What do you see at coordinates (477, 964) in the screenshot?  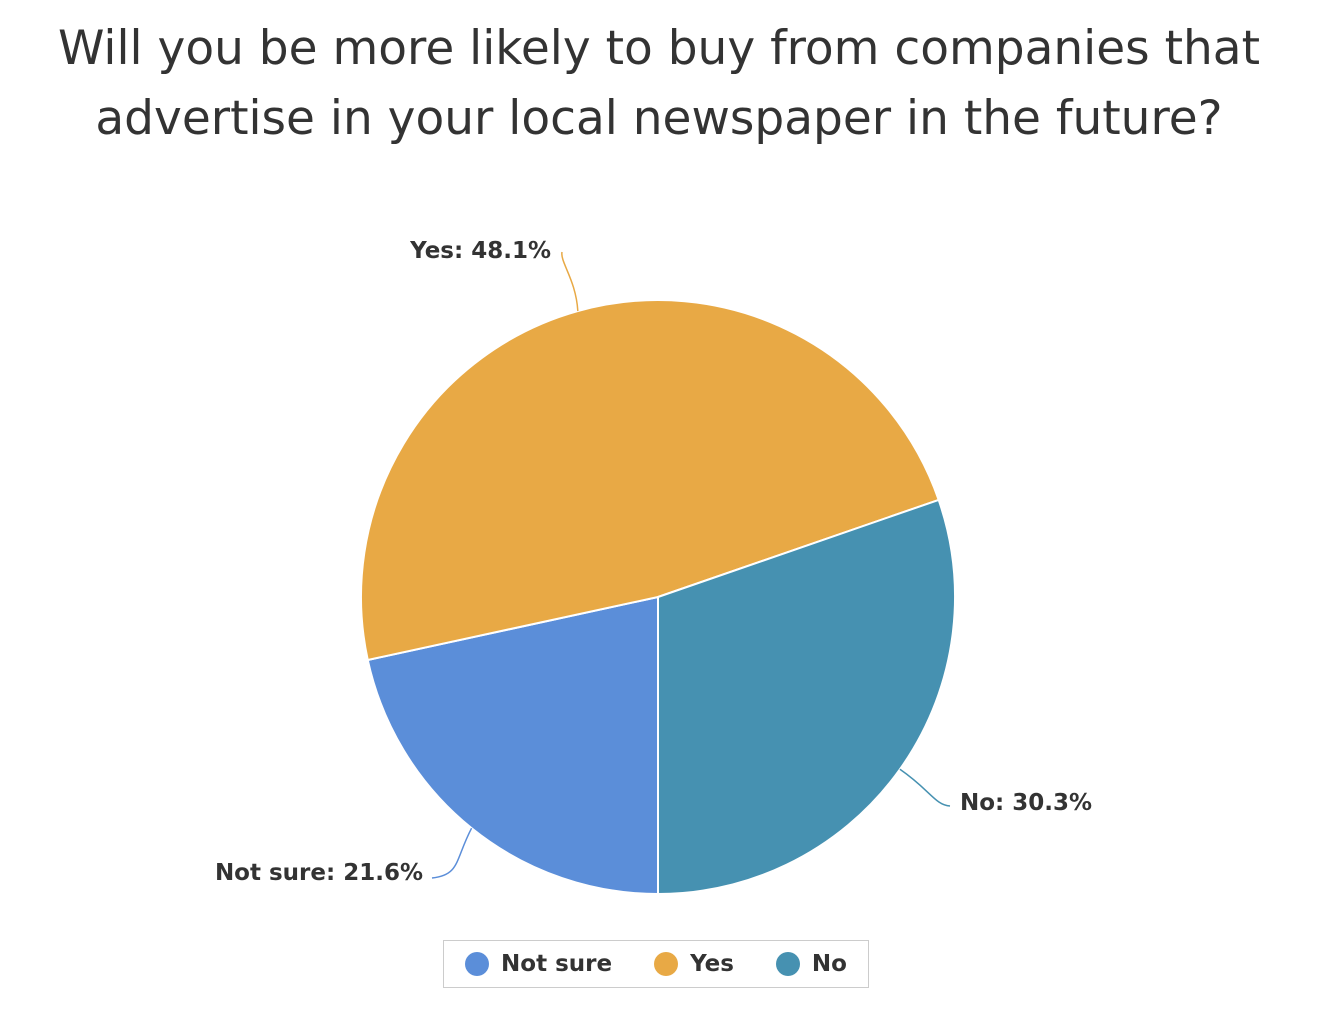 I see `legend-marker-not-sure` at bounding box center [477, 964].